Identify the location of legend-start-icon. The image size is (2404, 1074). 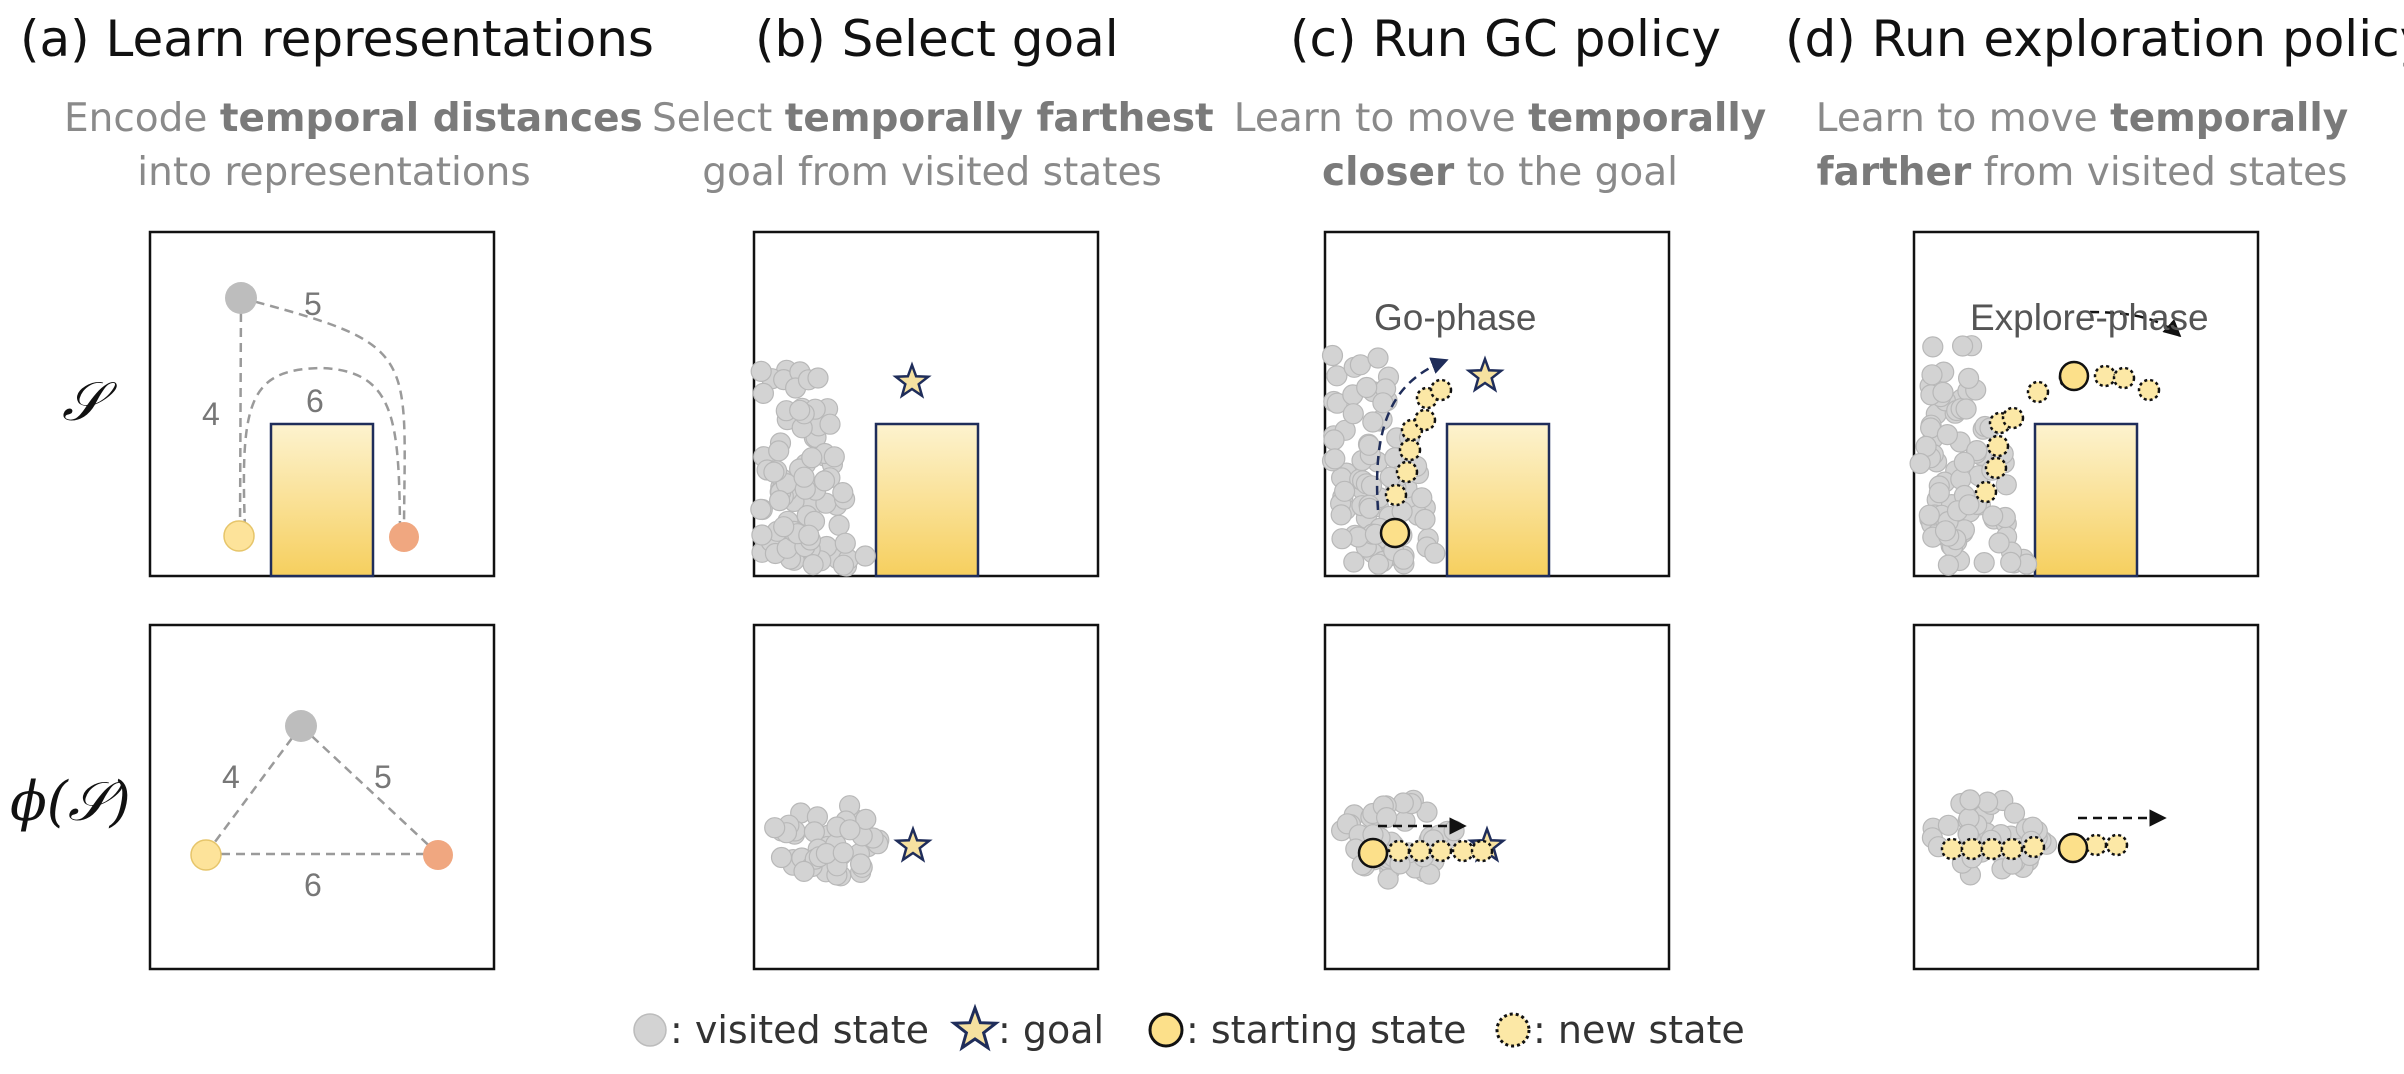
(1166, 1030).